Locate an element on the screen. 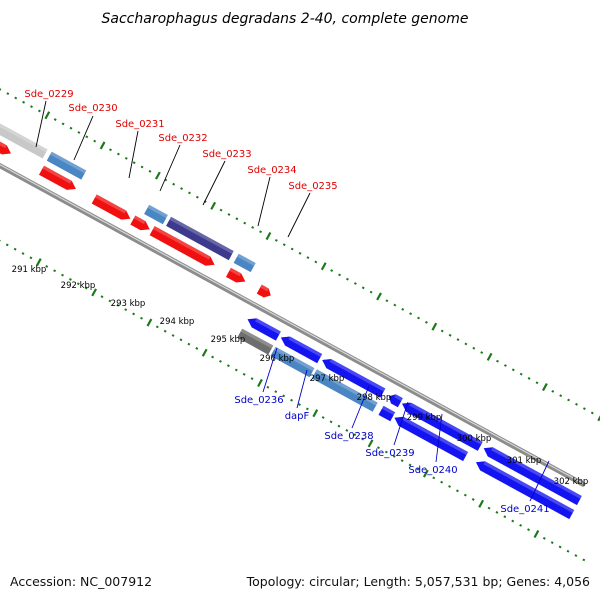  cds-sde0236 is located at coordinates (264, 329).